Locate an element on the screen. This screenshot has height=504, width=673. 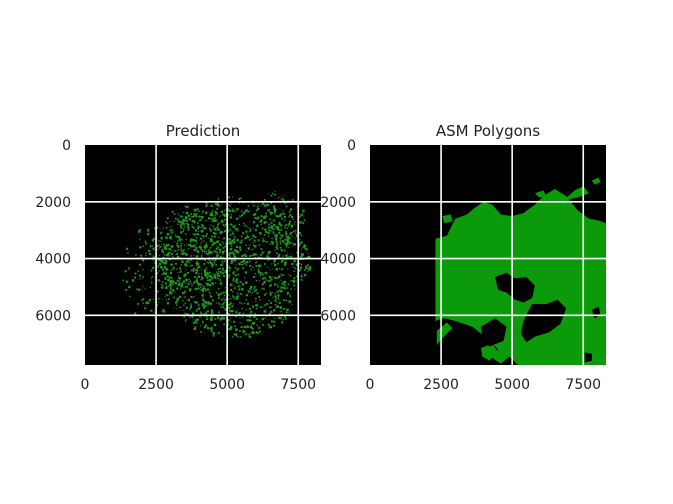
prediction-x-tick-label: 2500 is located at coordinates (156, 385).